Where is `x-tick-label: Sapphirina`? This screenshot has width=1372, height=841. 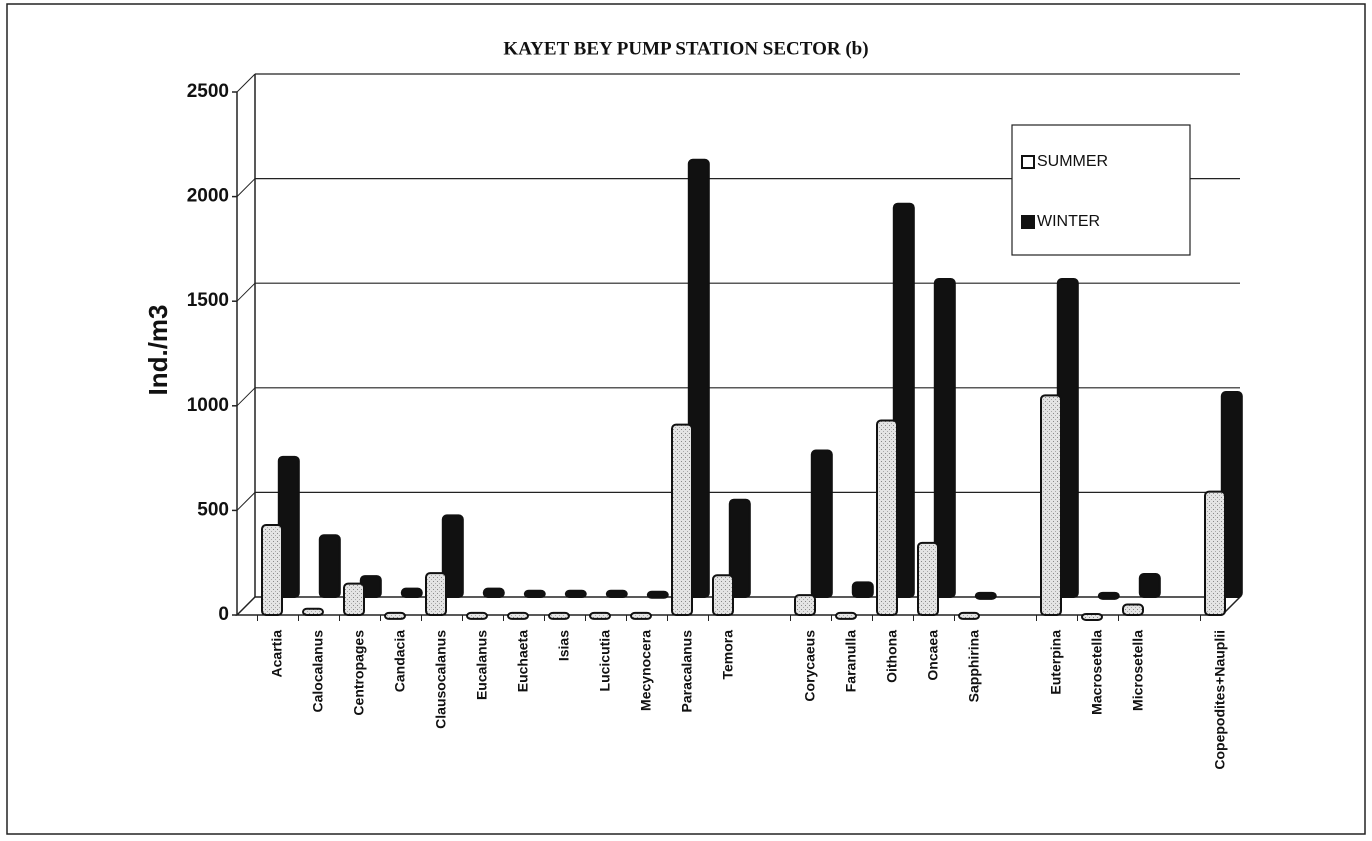 x-tick-label: Sapphirina is located at coordinates (974, 666).